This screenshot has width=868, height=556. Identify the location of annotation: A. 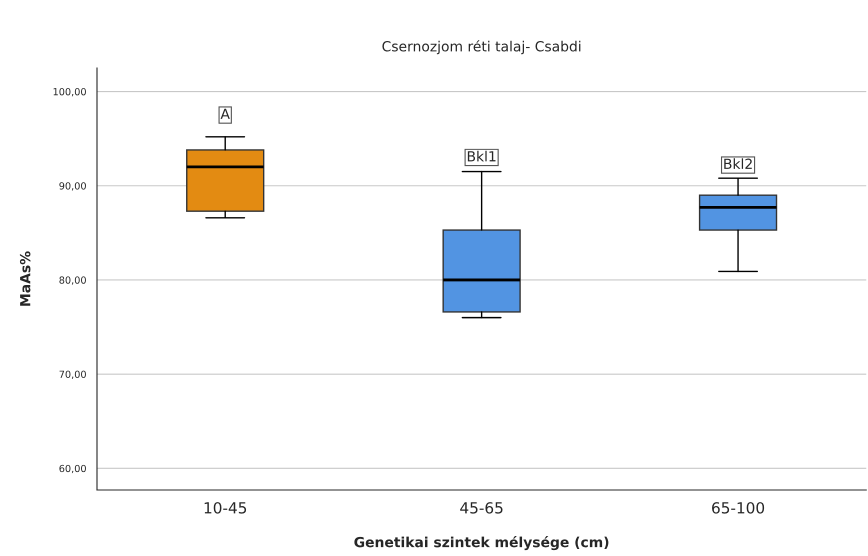
(225, 113).